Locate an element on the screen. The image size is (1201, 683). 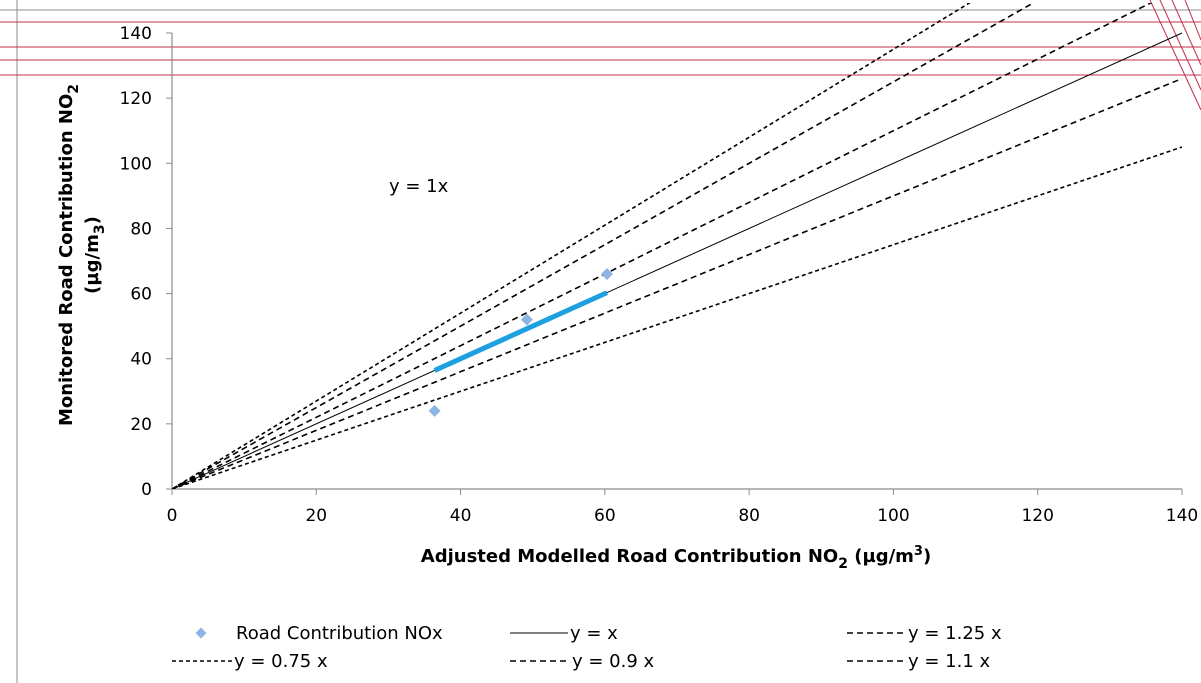
y-tick-label: 100 is located at coordinates (136, 164).